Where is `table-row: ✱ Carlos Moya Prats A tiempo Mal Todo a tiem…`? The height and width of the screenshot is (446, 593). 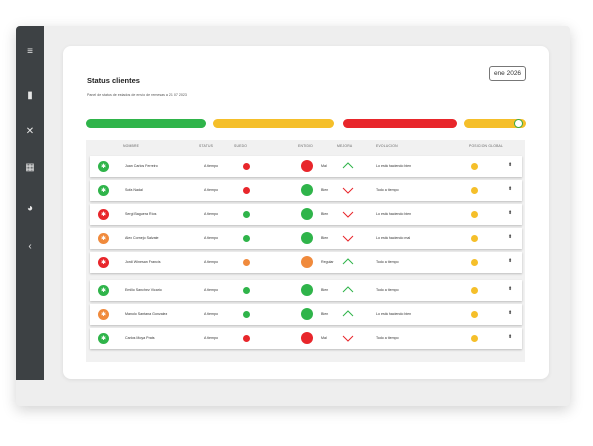 table-row: ✱ Carlos Moya Prats A tiempo Mal Todo a tiem… is located at coordinates (306, 338).